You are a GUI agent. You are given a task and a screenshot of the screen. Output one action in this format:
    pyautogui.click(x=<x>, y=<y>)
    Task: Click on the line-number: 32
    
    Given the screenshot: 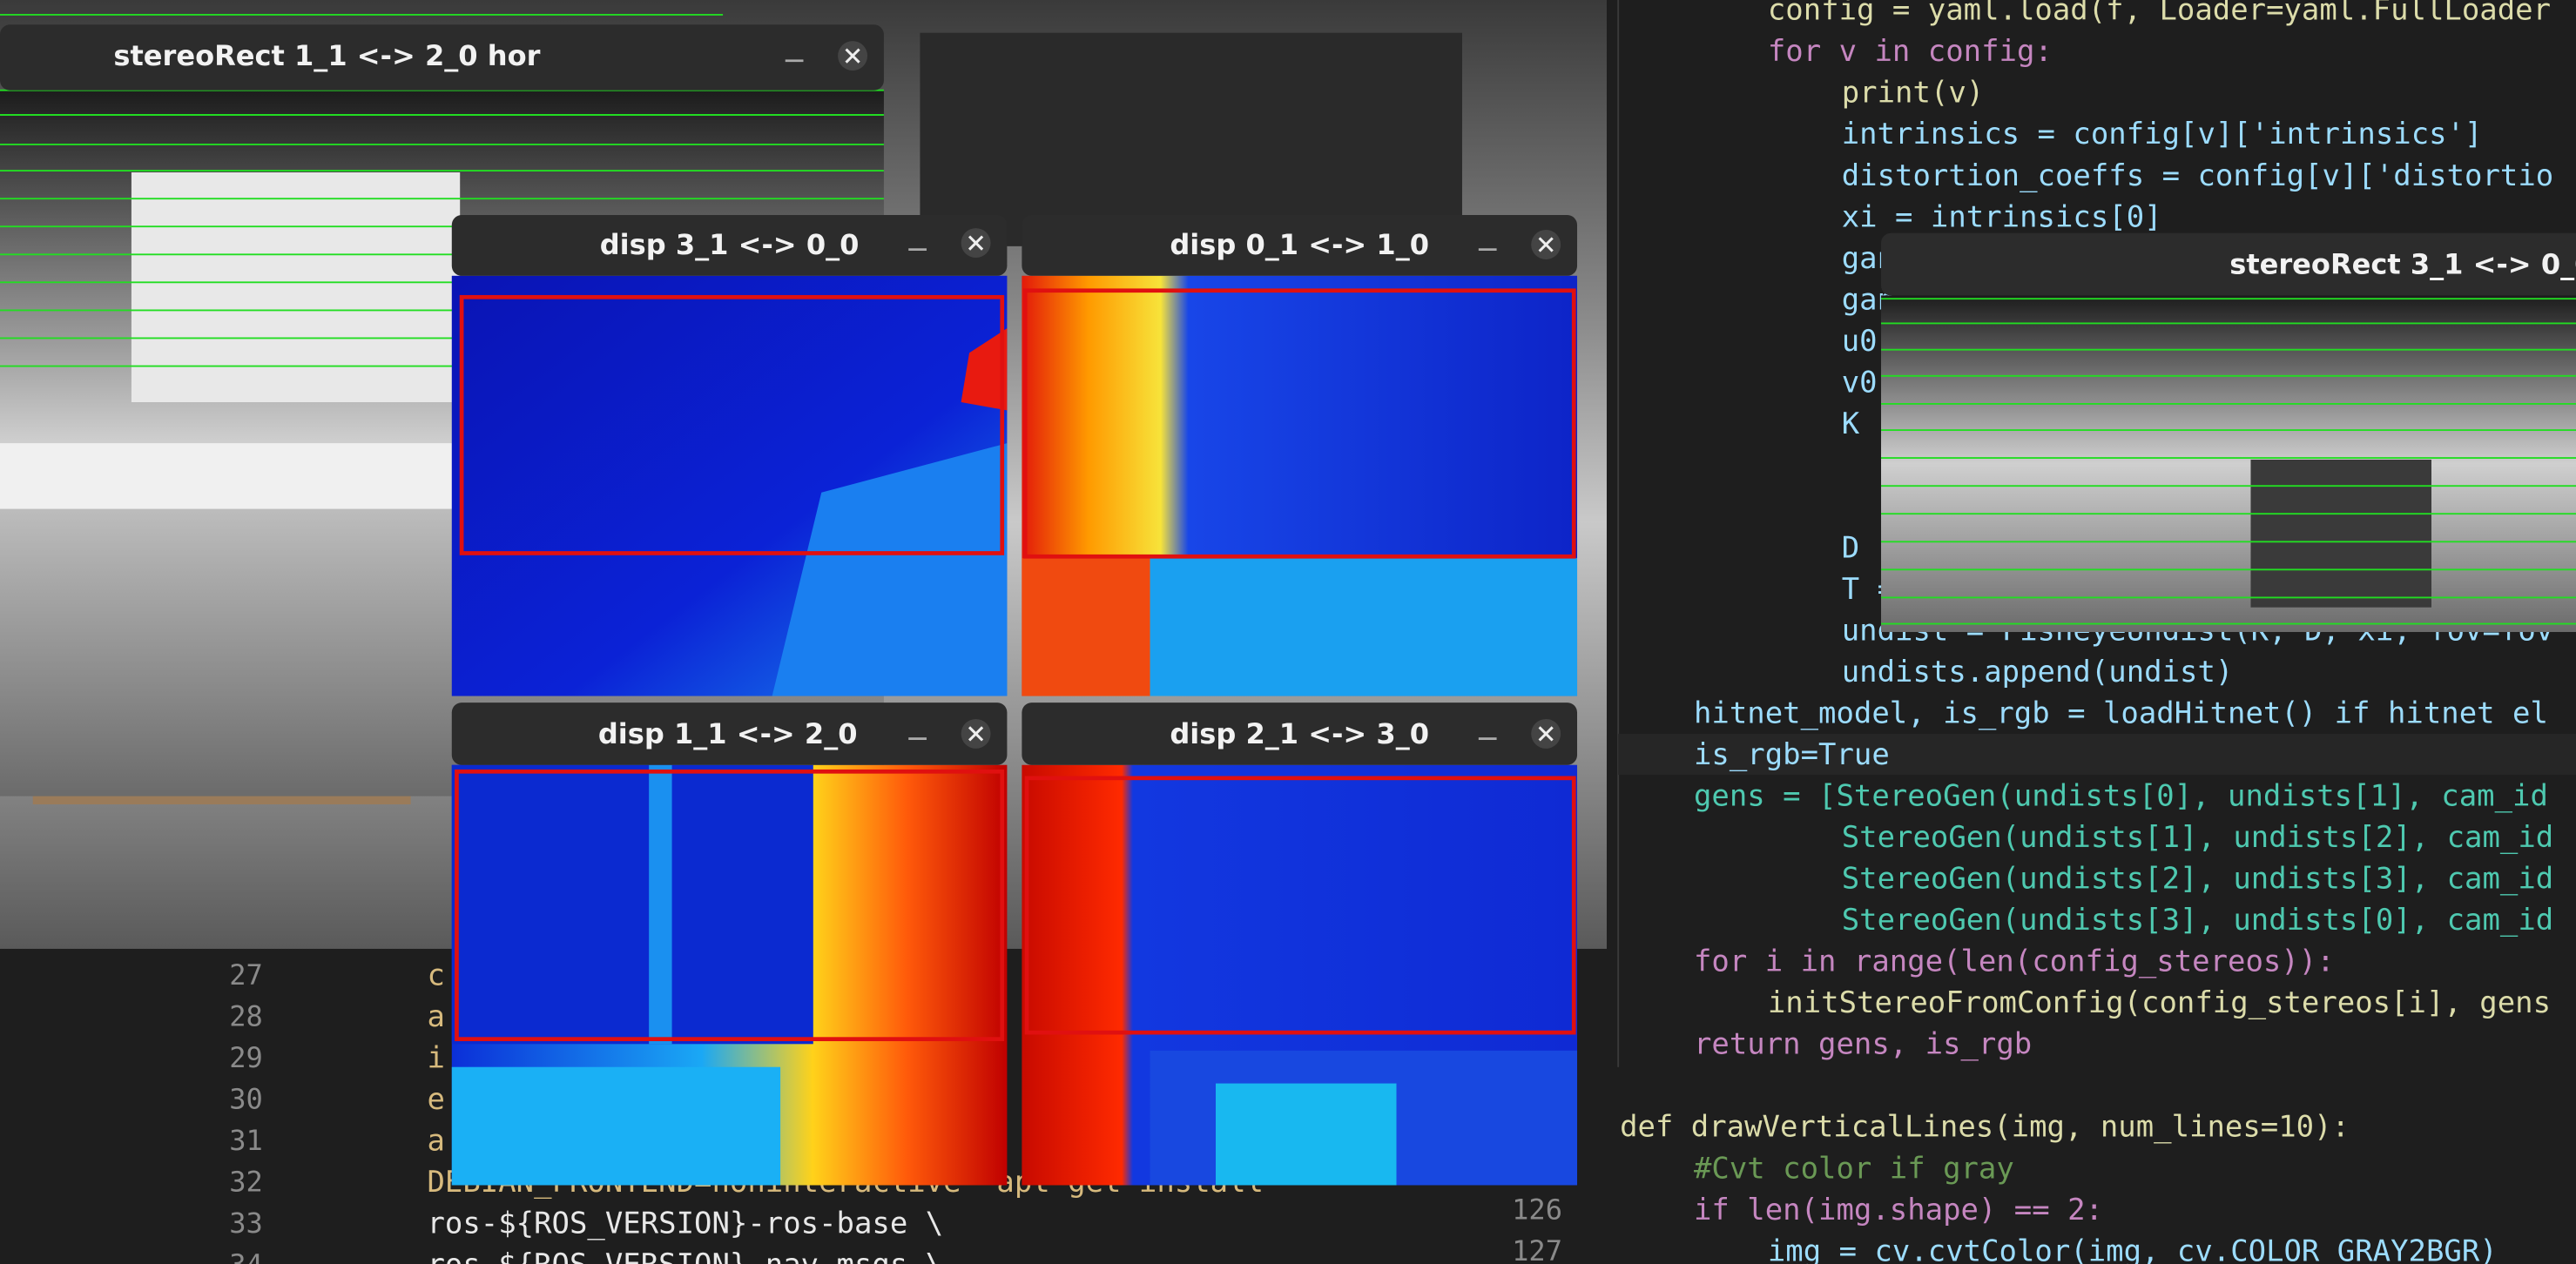 What is the action you would take?
    pyautogui.click(x=246, y=1182)
    